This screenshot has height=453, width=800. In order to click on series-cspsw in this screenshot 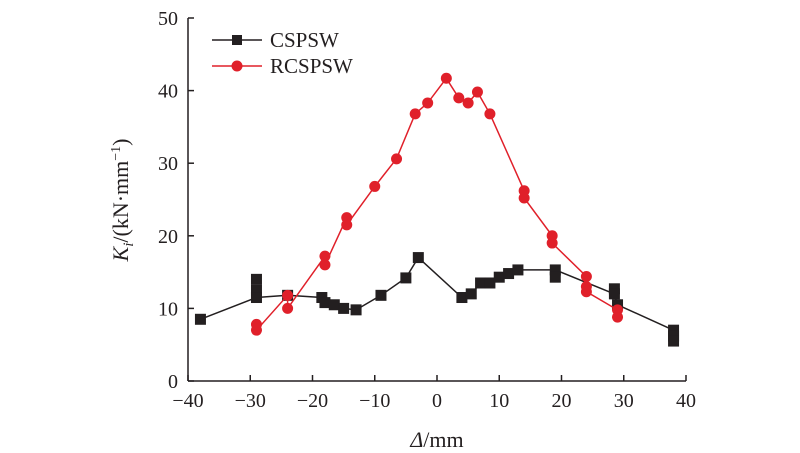, I will do `click(437, 299)`.